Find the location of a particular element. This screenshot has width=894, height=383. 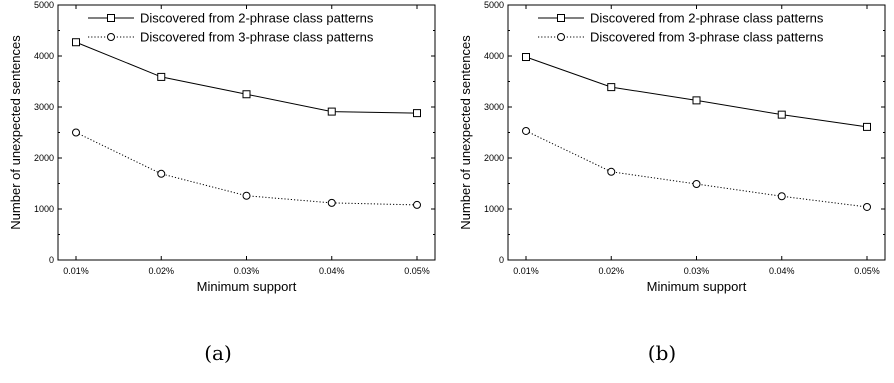

figure-caption: (b) is located at coordinates (662, 353).